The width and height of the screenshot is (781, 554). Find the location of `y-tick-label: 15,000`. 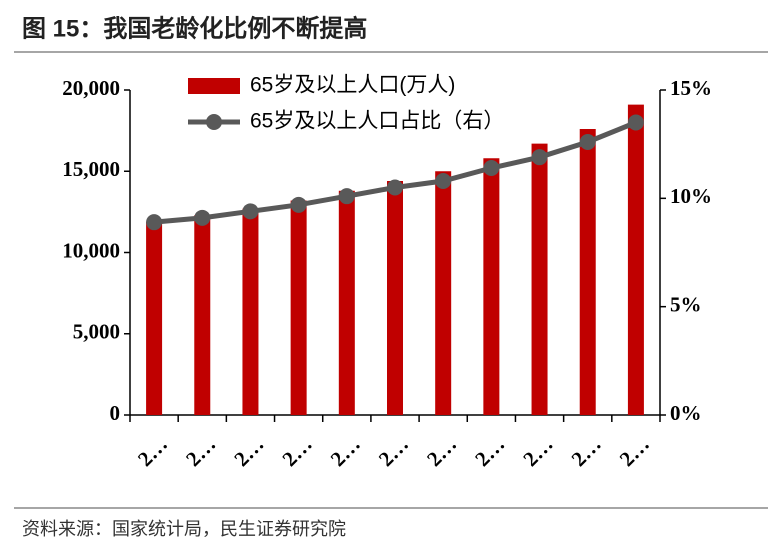

y-tick-label: 15,000 is located at coordinates (91, 169).